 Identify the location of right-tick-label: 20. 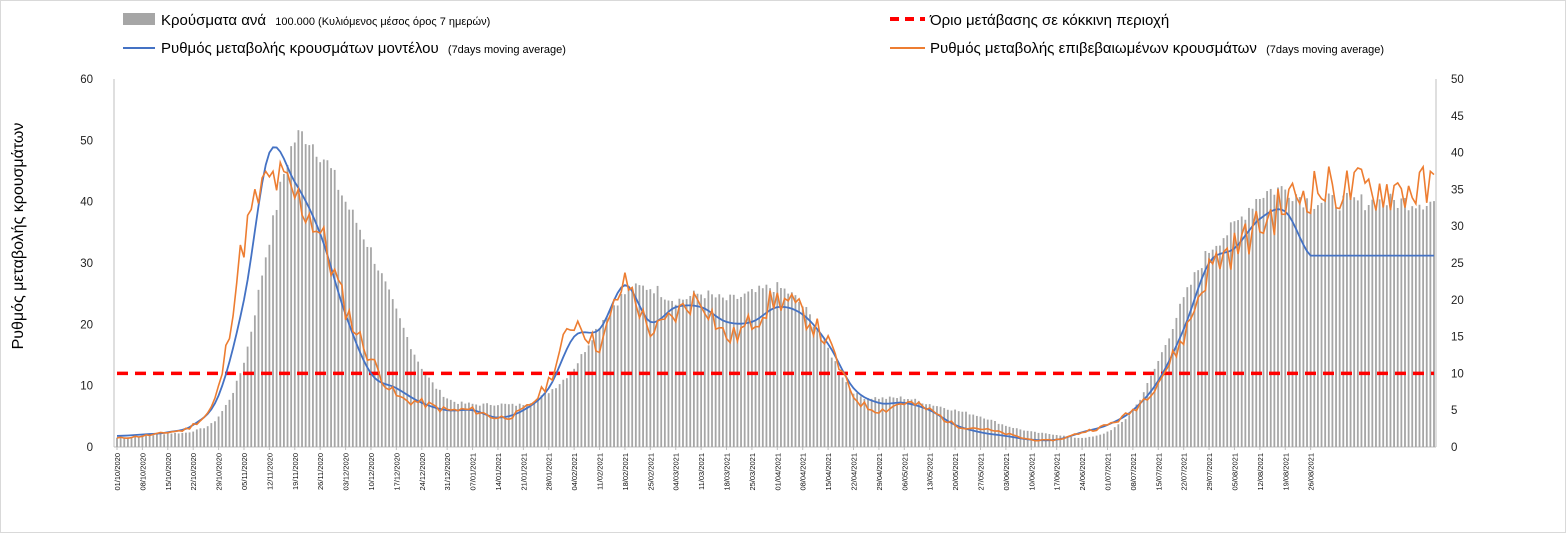
(1457, 301).